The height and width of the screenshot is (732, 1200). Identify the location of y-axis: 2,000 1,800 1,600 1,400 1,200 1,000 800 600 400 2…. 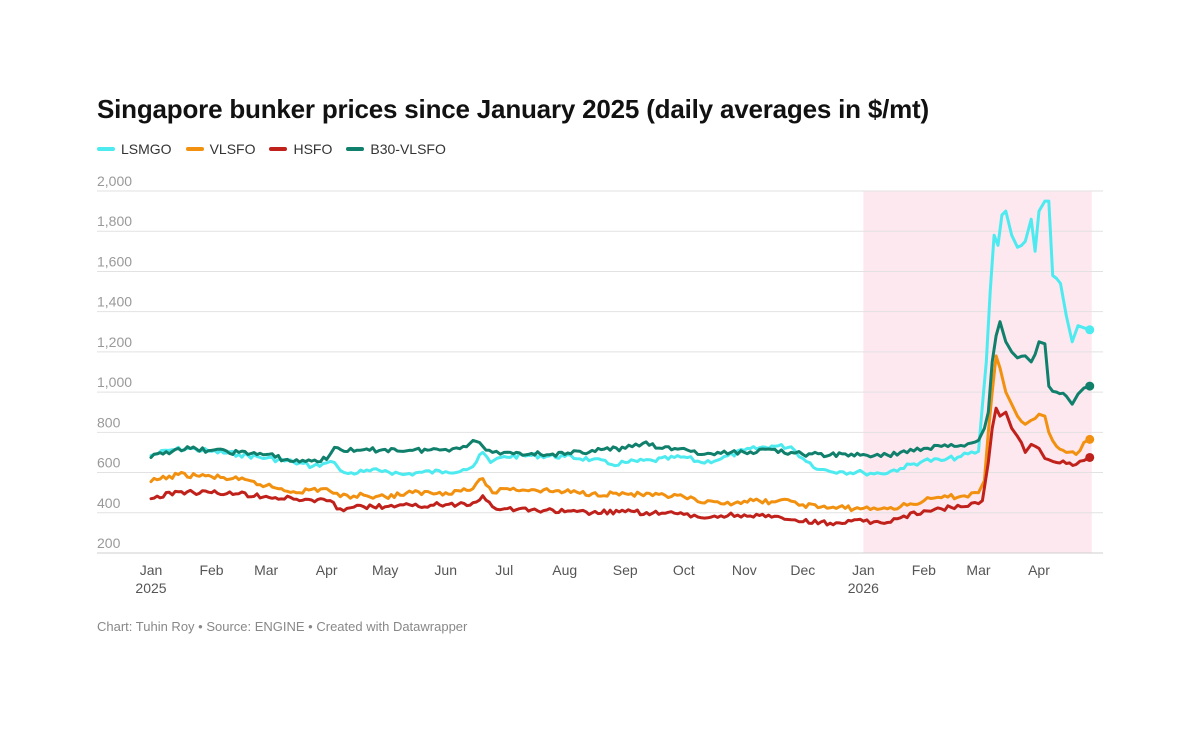
(114, 362).